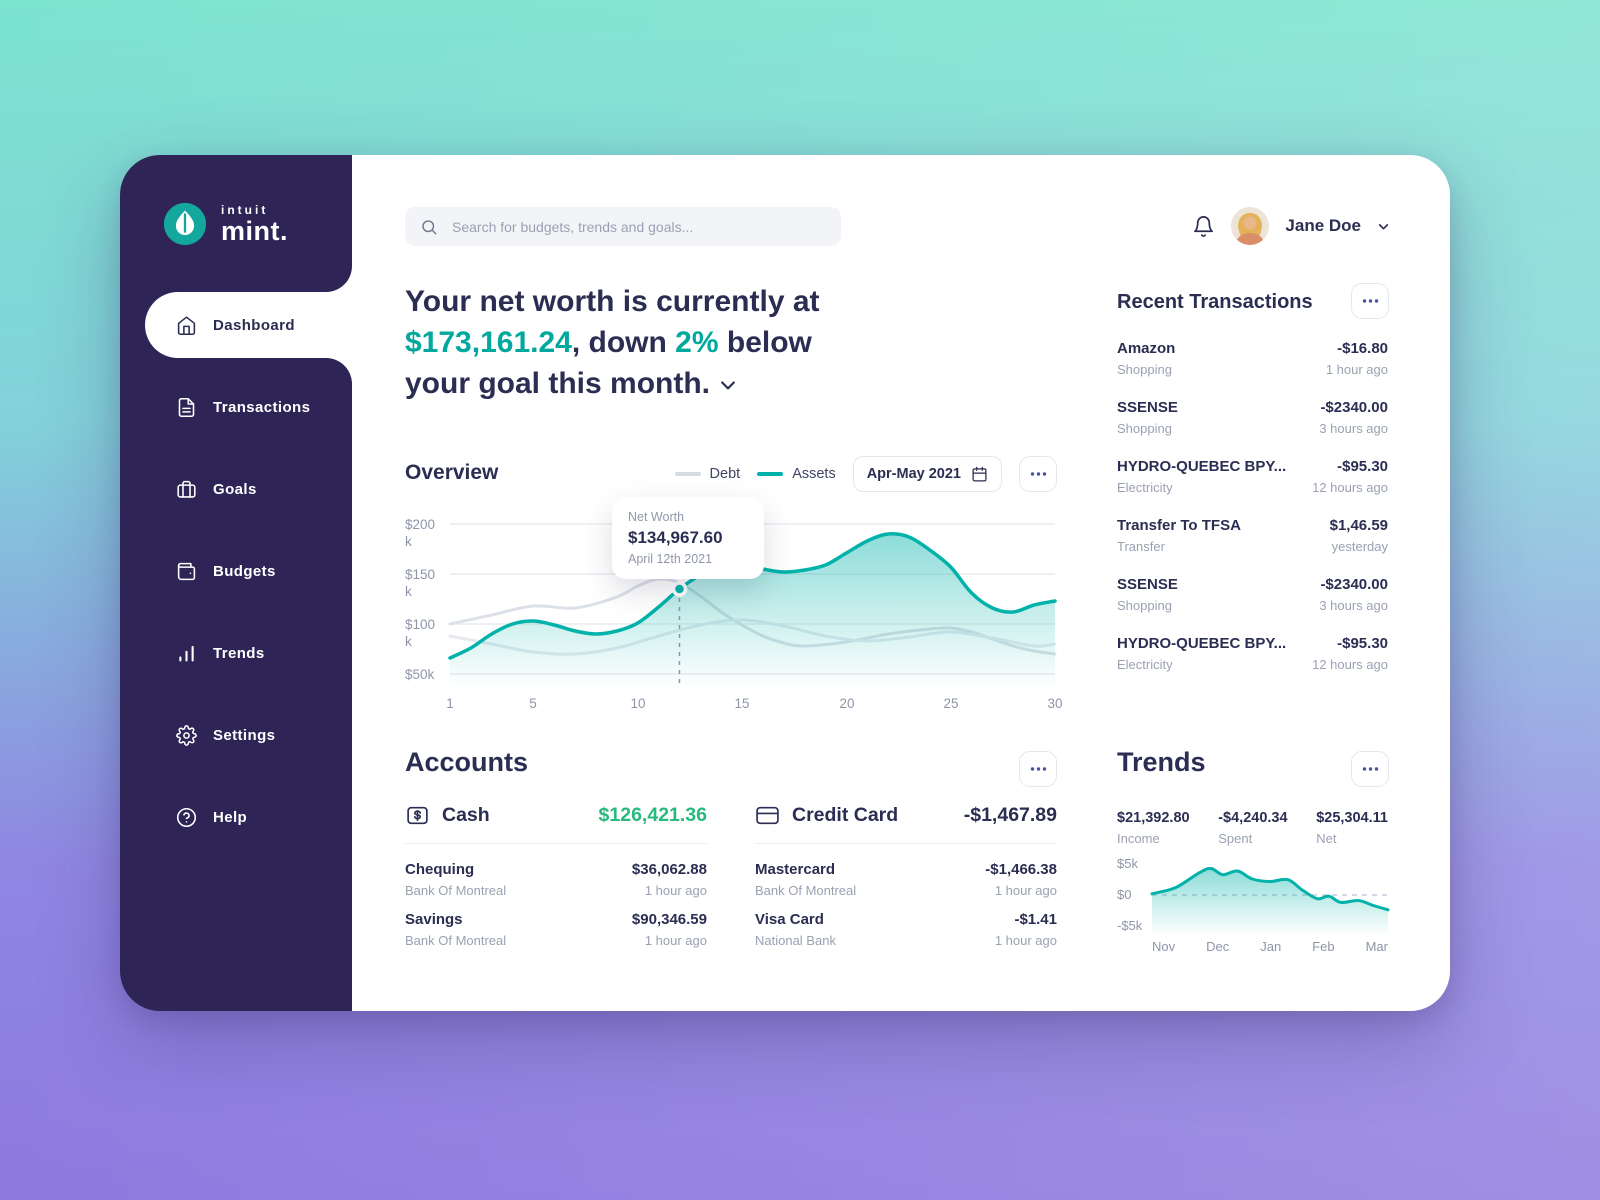 The width and height of the screenshot is (1600, 1200). Describe the element at coordinates (1352, 828) in the screenshot. I see `stat-net: $25,304.11 Net` at that location.